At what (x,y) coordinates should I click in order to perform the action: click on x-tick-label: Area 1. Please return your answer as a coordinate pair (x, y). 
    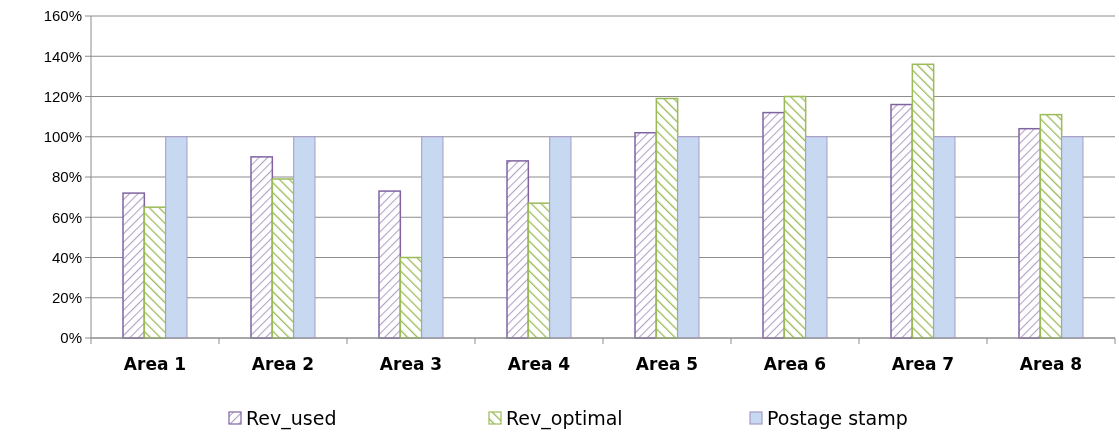
    Looking at the image, I should click on (155, 363).